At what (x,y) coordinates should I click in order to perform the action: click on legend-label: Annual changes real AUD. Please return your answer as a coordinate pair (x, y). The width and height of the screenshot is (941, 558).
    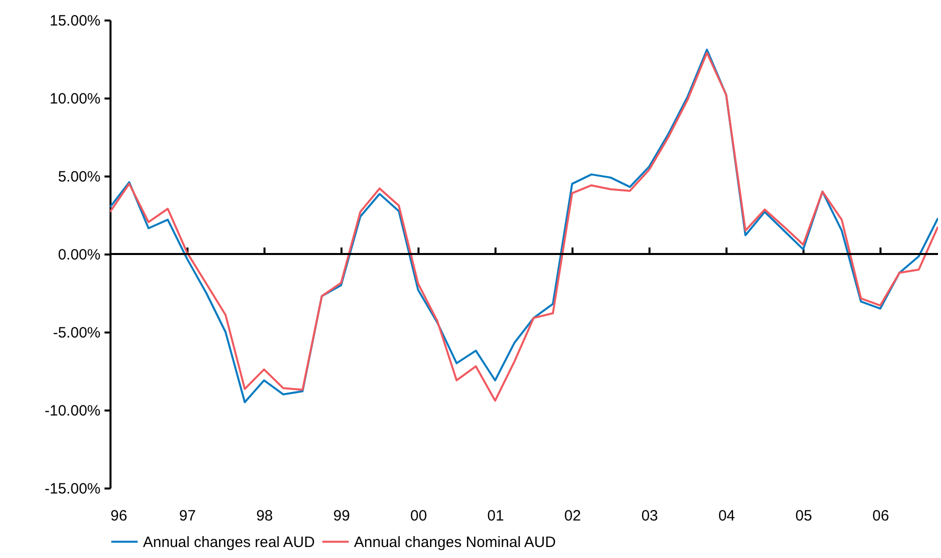
    Looking at the image, I should click on (229, 542).